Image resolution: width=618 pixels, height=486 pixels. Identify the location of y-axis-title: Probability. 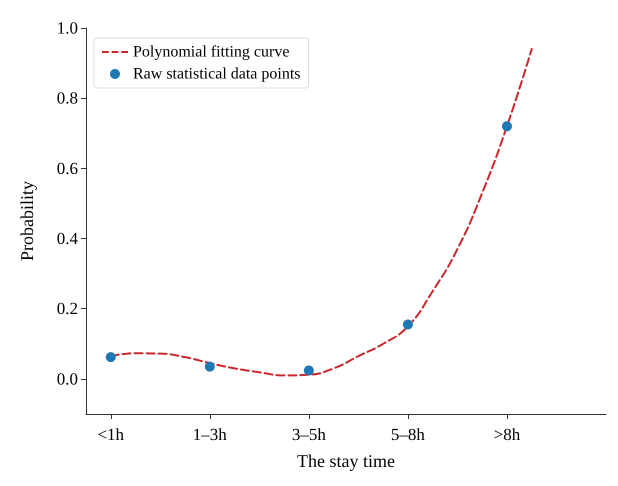
(27, 221).